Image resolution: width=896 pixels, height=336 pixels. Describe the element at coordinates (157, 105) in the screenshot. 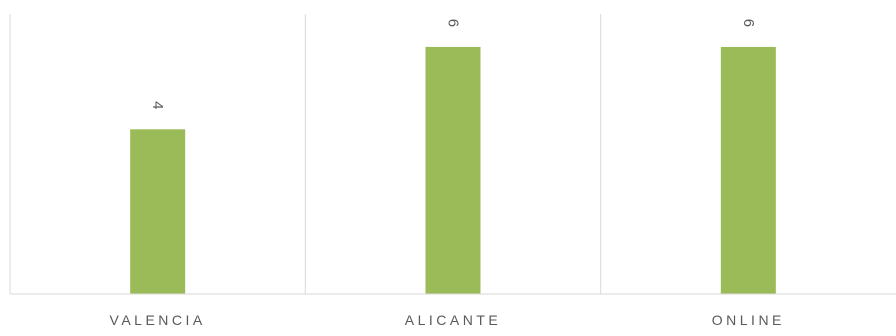

I see `data-label-valencia: 4` at that location.